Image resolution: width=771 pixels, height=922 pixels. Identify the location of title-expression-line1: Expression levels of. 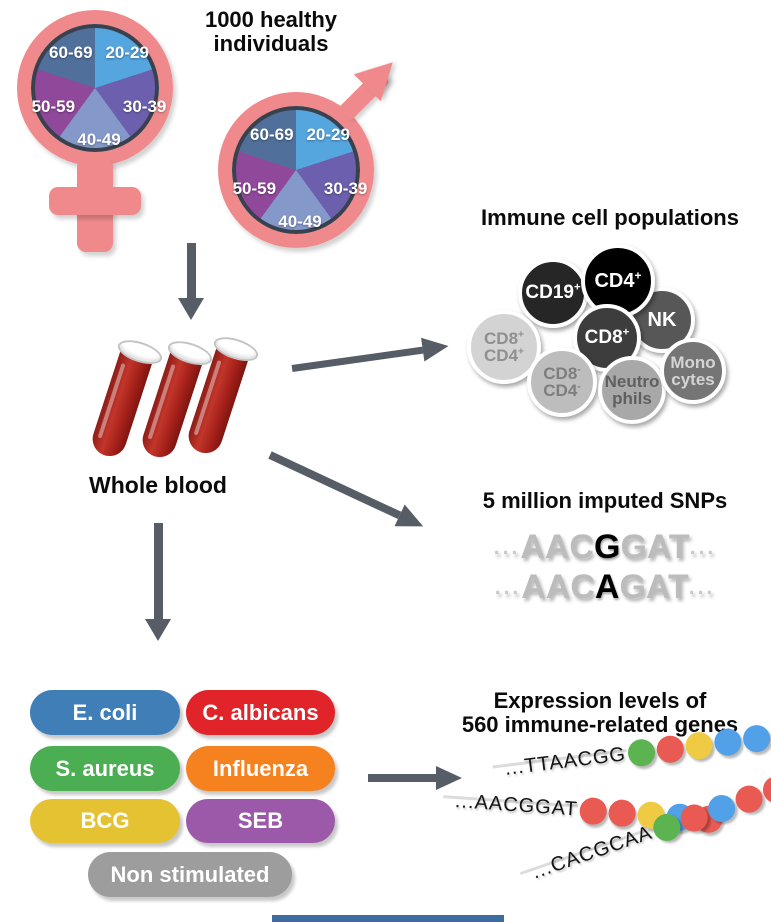
(600, 700).